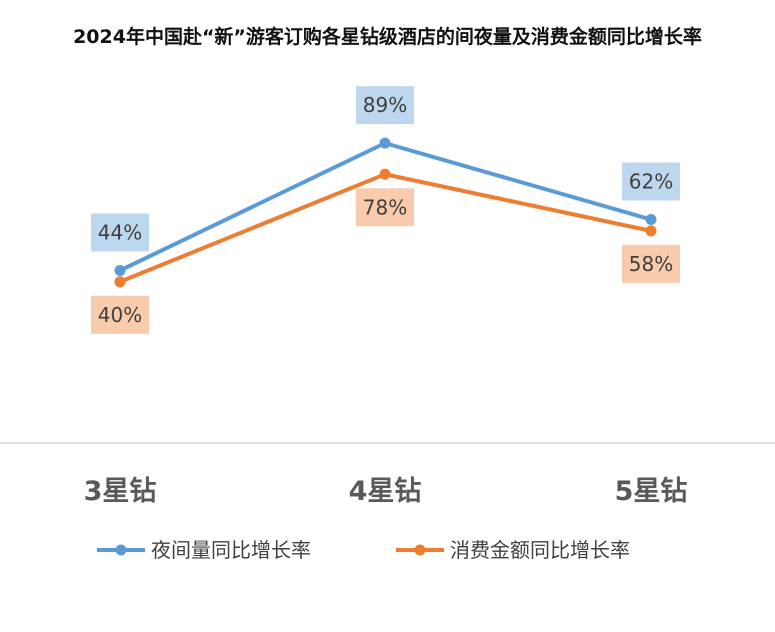  Describe the element at coordinates (540, 550) in the screenshot. I see `legend-label-1: 消费金额同比增长率` at that location.